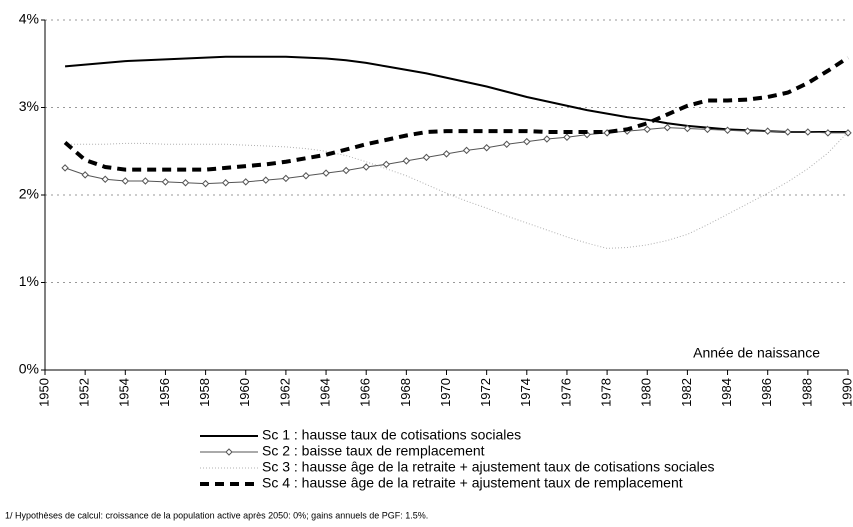  What do you see at coordinates (84, 392) in the screenshot?
I see `x-tick-label: 1952` at bounding box center [84, 392].